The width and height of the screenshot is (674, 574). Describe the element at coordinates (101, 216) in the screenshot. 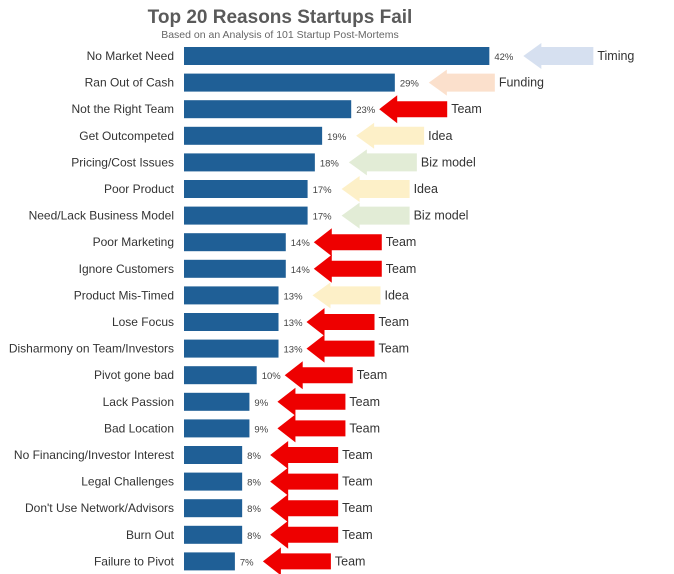

I see `category-label: Need/Lack Business Model` at that location.